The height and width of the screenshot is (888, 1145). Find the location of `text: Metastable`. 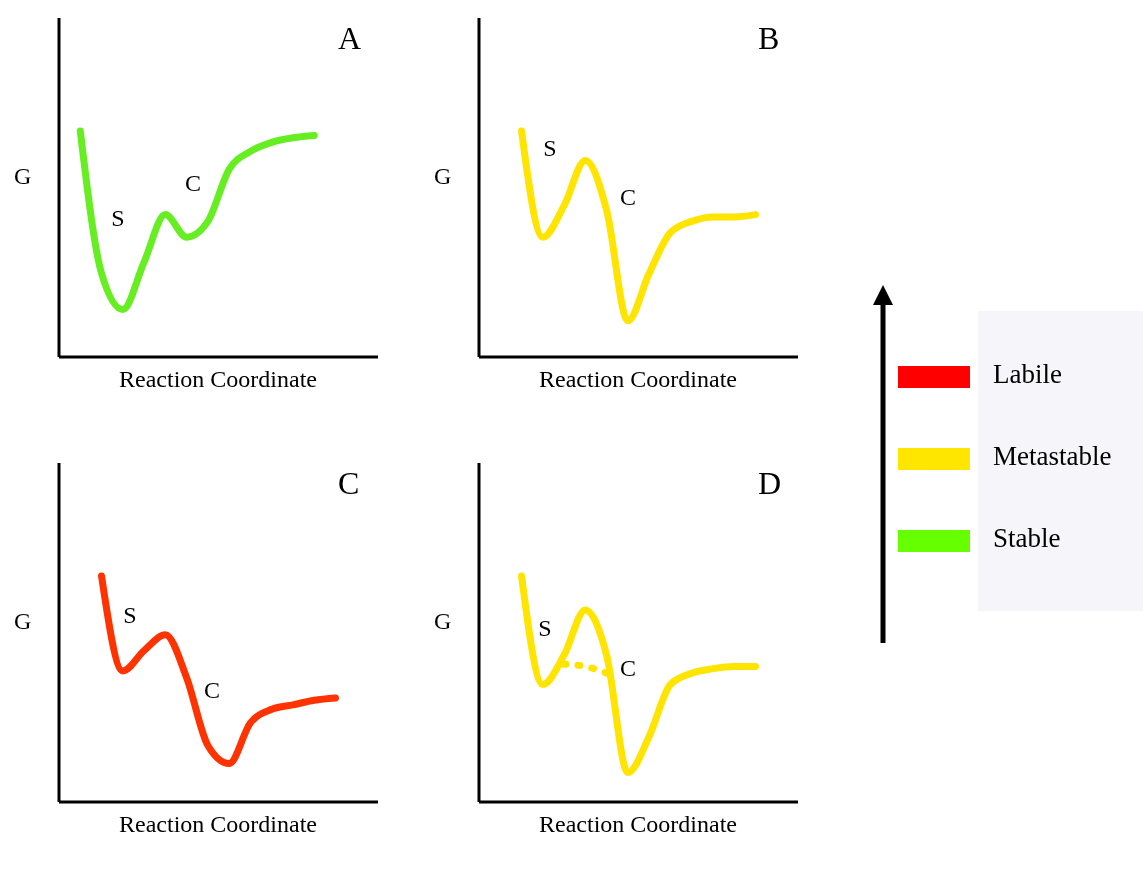

text: Metastable is located at coordinates (1052, 456).